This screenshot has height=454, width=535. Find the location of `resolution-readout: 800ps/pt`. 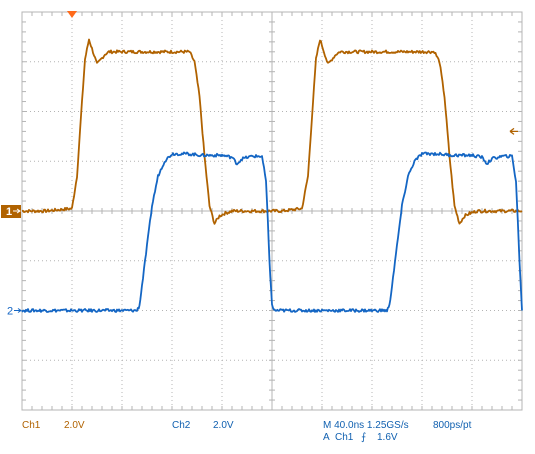

resolution-readout: 800ps/pt is located at coordinates (452, 425).